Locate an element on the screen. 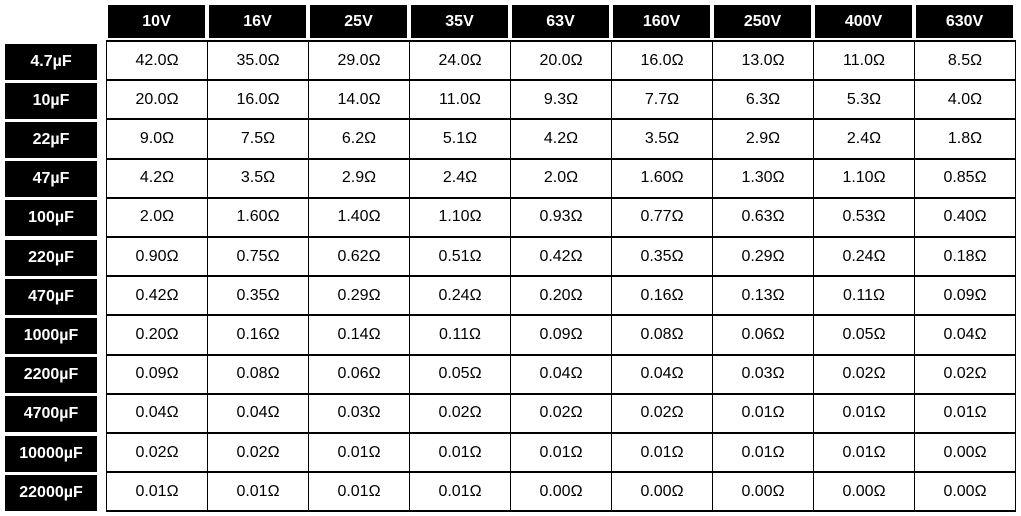 The height and width of the screenshot is (516, 1021). table-cell: 0.90Ω is located at coordinates (157, 258).